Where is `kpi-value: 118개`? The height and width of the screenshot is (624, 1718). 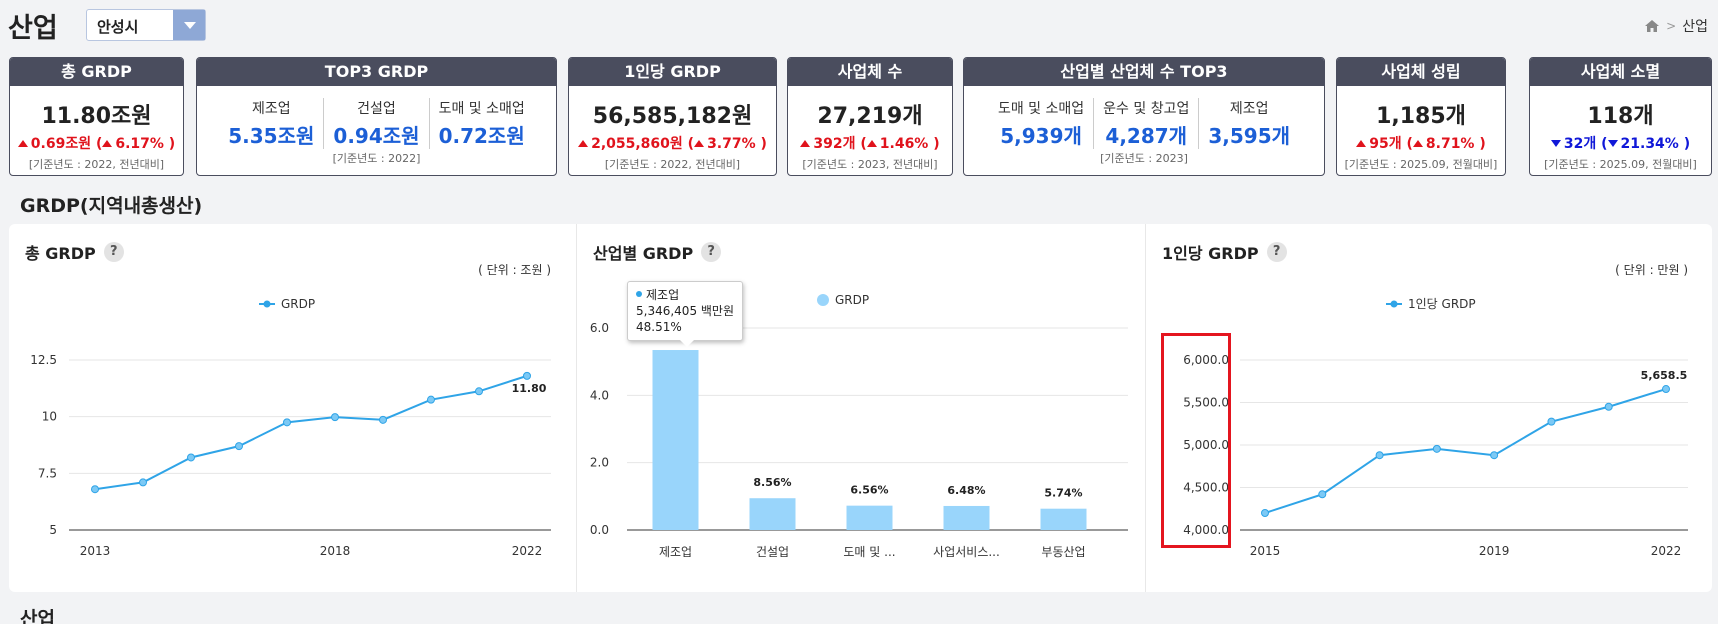 kpi-value: 118개 is located at coordinates (1620, 116).